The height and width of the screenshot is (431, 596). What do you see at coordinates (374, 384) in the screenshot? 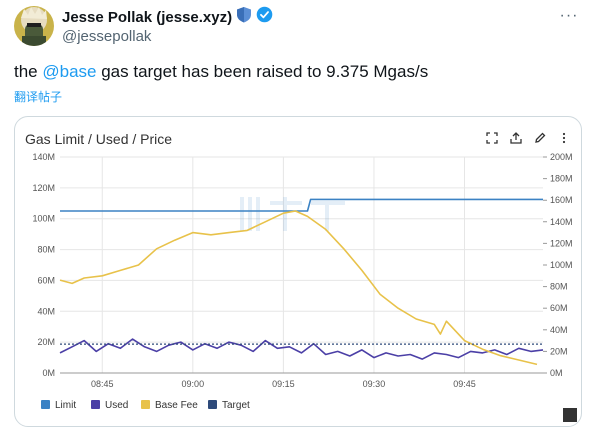
I see `x-tick-label: 09:30` at bounding box center [374, 384].